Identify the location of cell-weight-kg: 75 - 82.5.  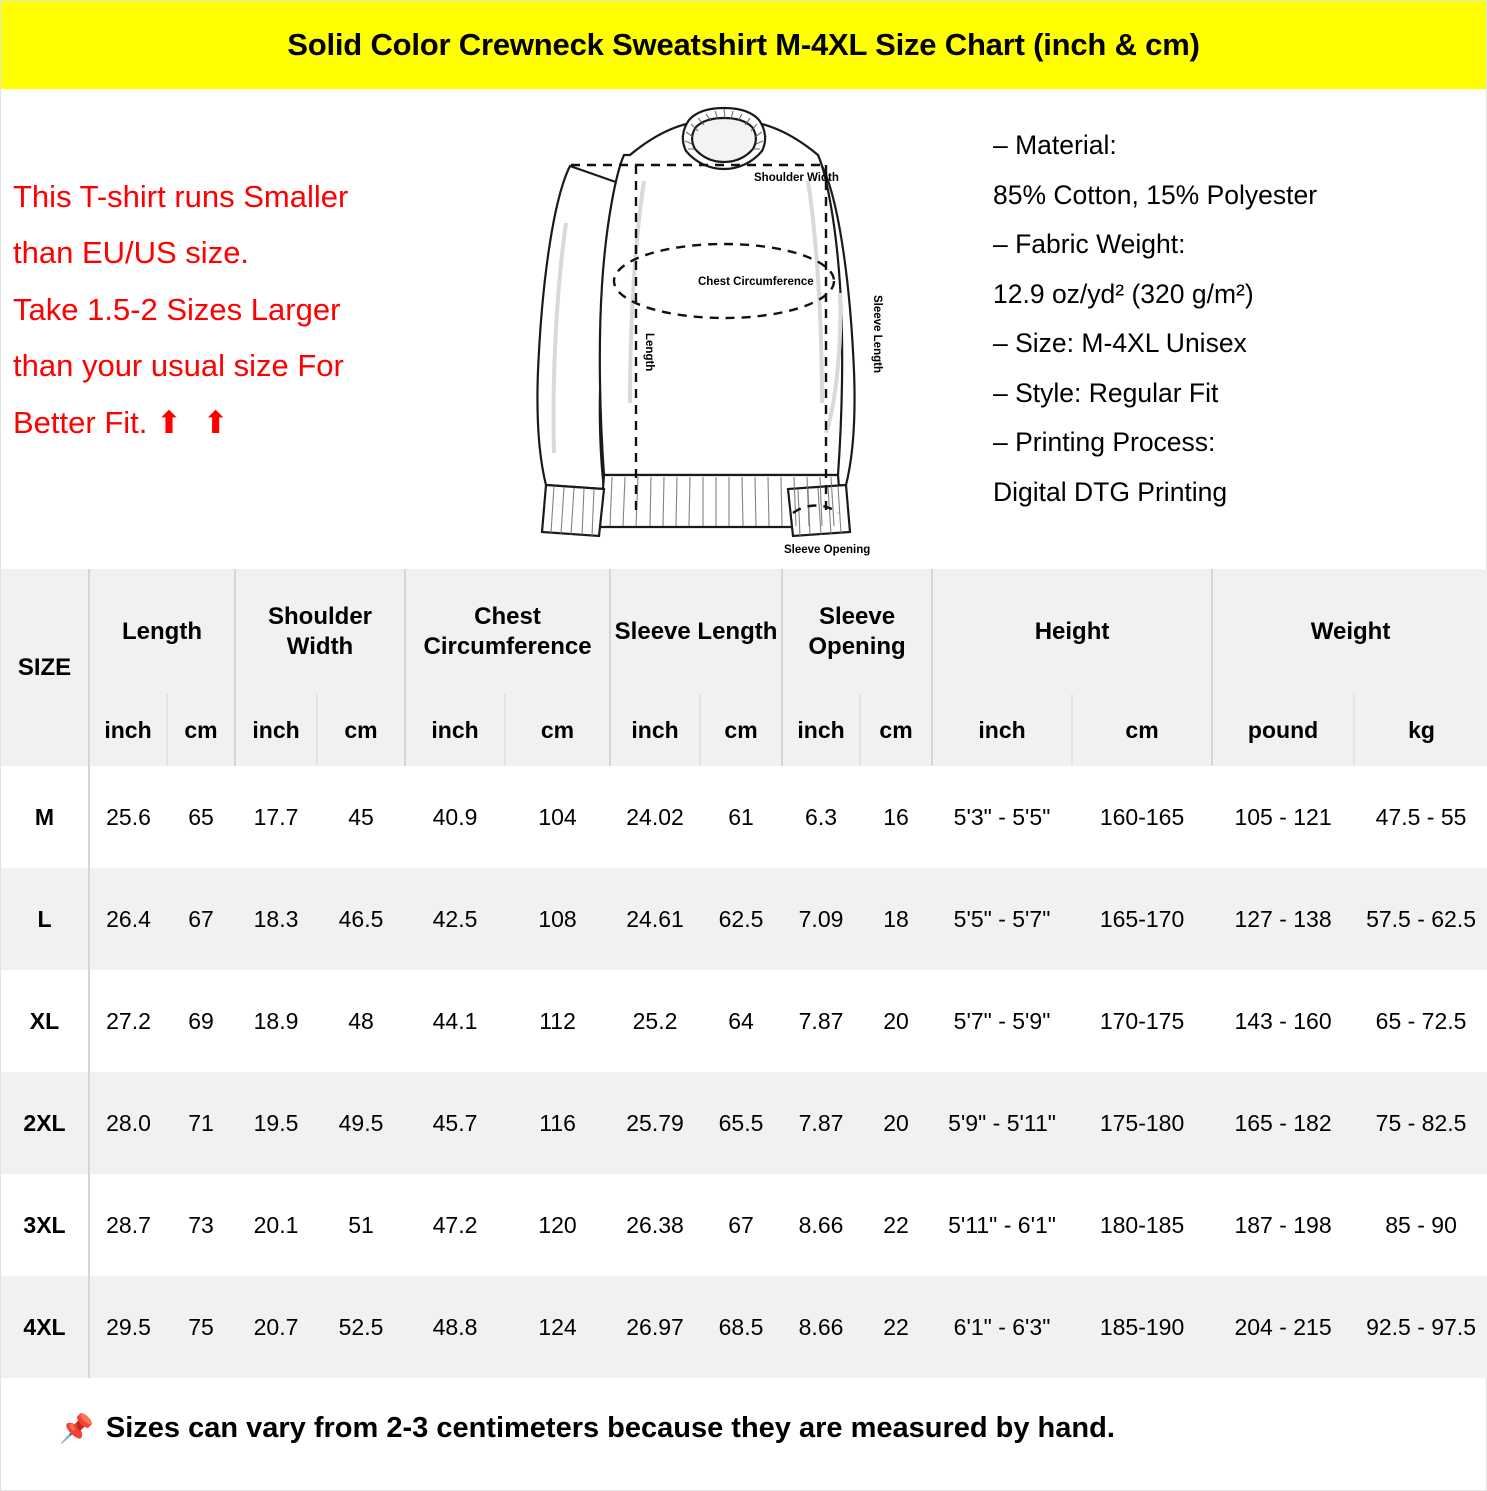
(1420, 1123).